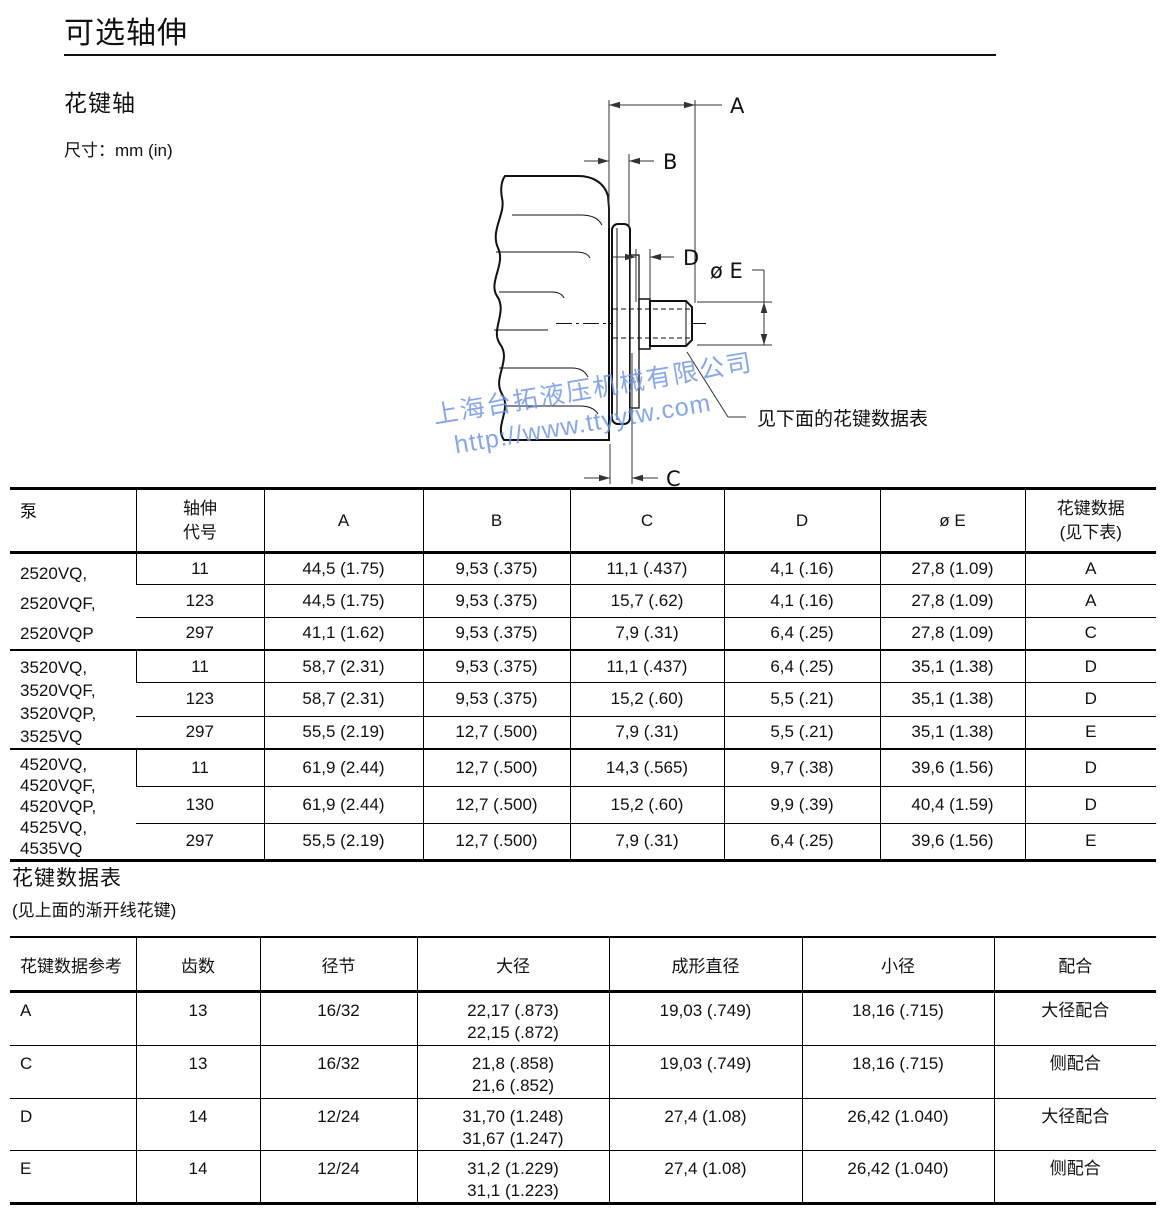 The height and width of the screenshot is (1214, 1164). What do you see at coordinates (512, 965) in the screenshot?
I see `col-header-major-dia: 大径` at bounding box center [512, 965].